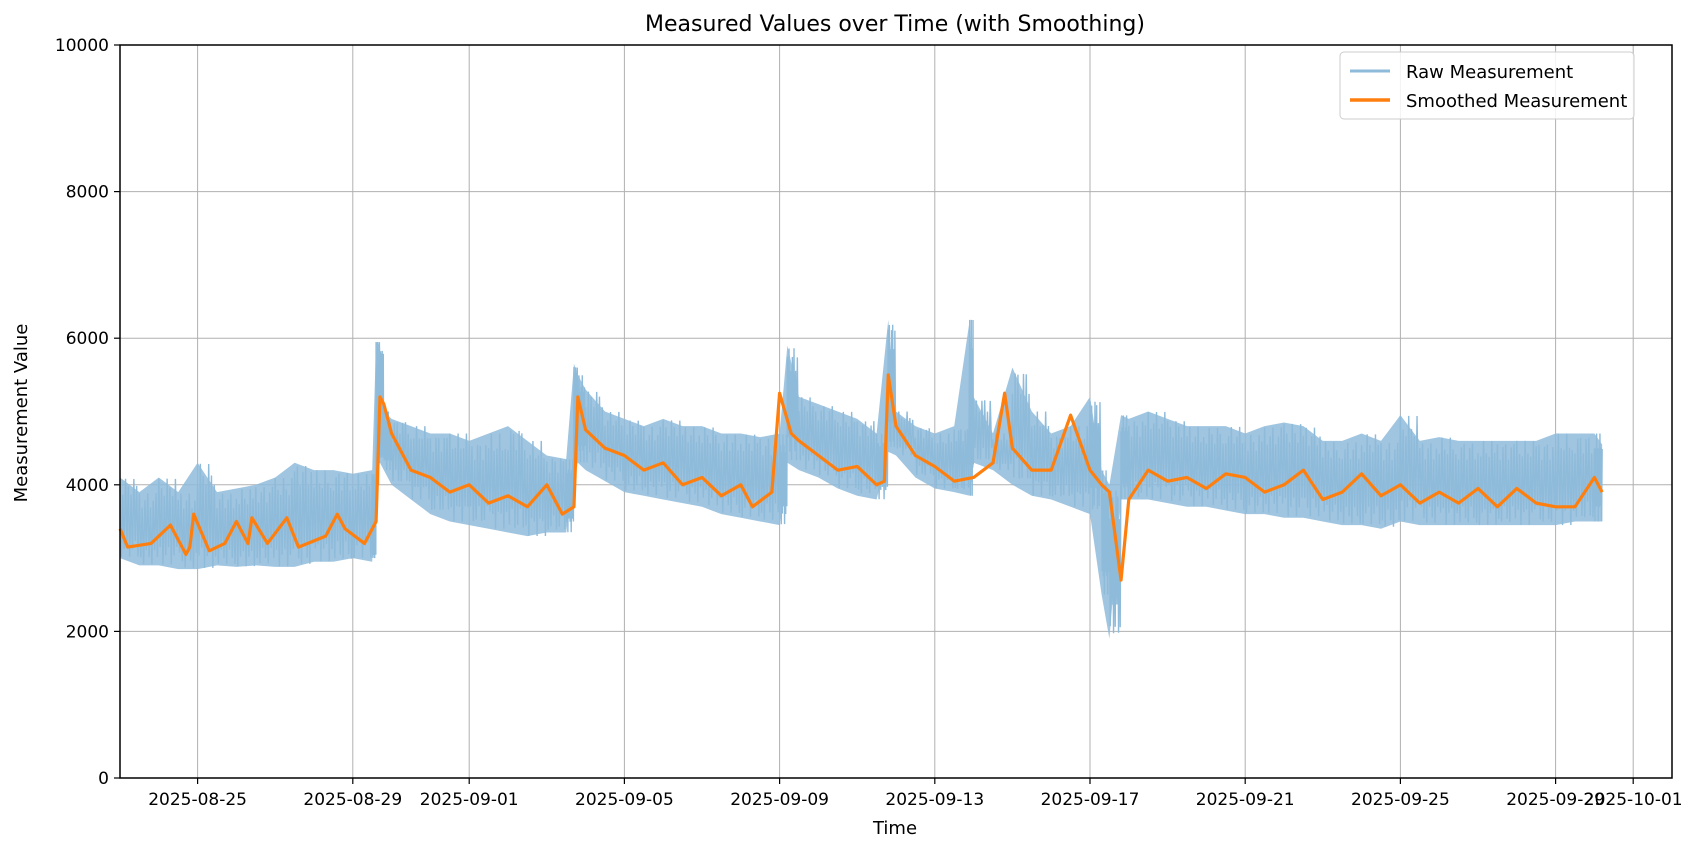 Image resolution: width=1701 pixels, height=849 pixels. I want to click on x-tick-label: 2025-09-29, so click(1555, 800).